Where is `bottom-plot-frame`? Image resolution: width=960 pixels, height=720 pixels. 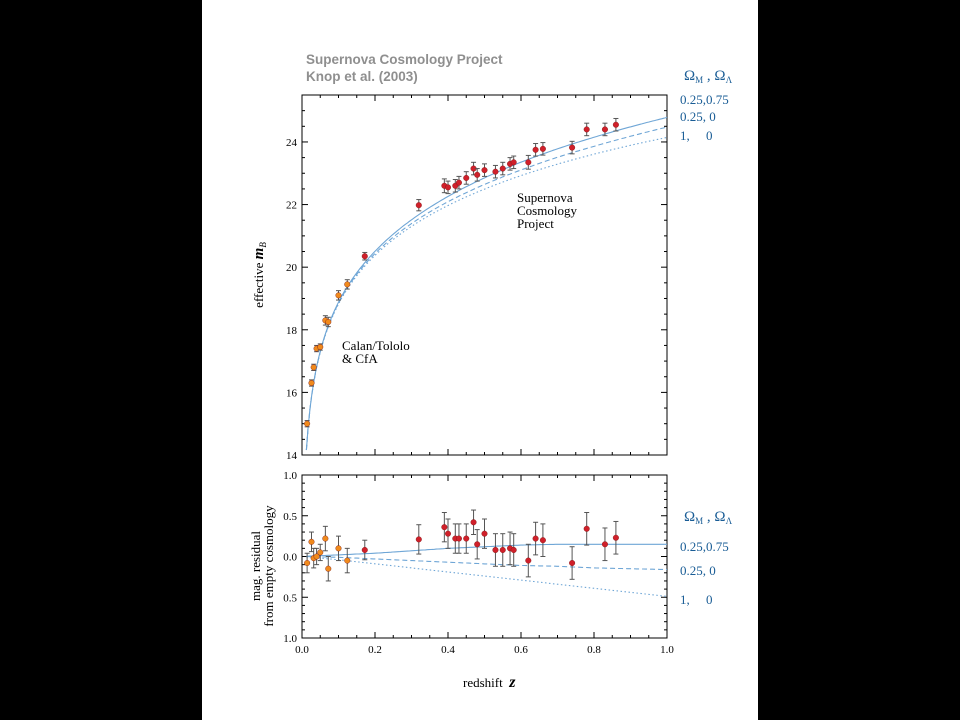 bottom-plot-frame is located at coordinates (484, 556).